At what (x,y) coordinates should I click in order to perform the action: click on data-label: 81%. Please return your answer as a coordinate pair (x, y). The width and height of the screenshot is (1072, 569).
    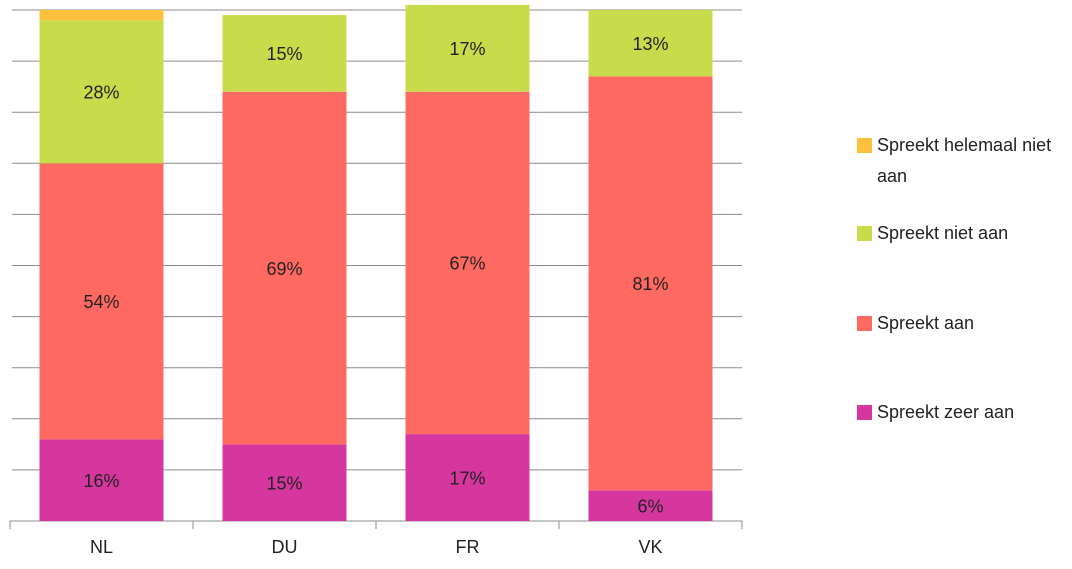
    Looking at the image, I should click on (650, 284).